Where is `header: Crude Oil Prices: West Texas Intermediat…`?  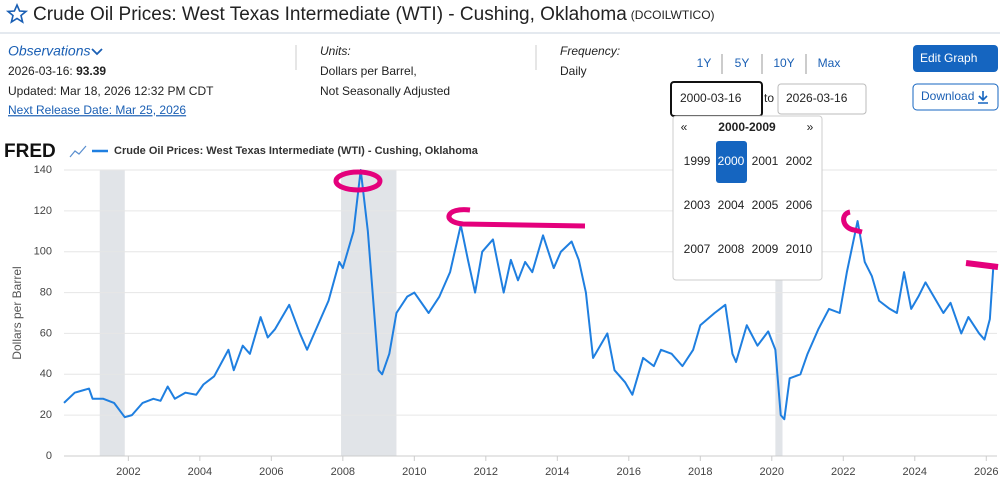 header: Crude Oil Prices: West Texas Intermediat… is located at coordinates (500, 18).